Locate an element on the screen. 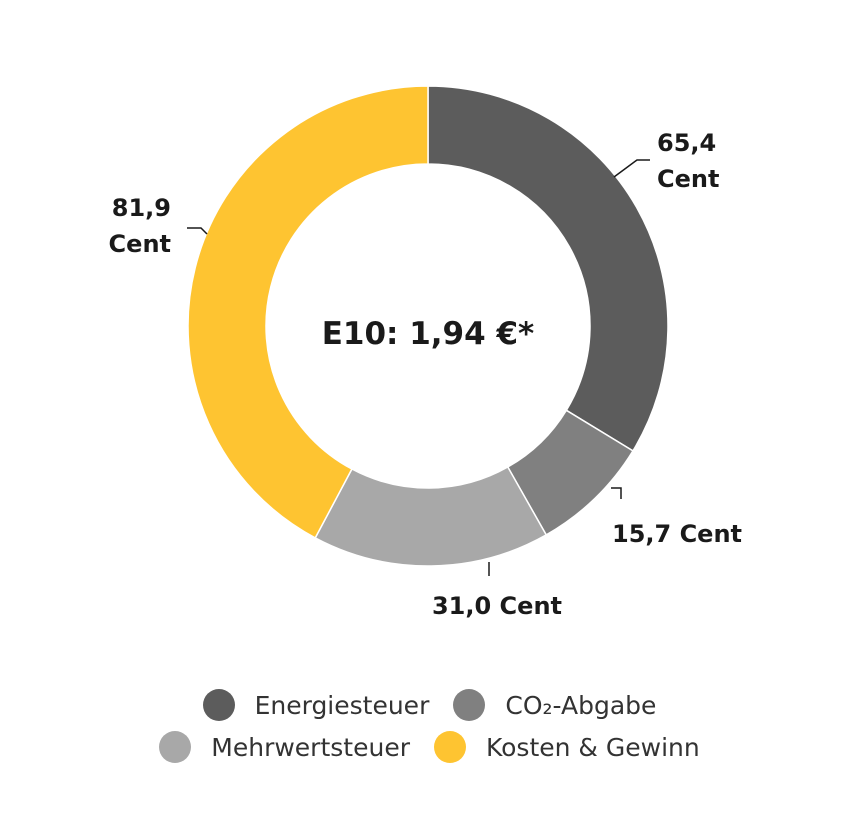 The image size is (859, 823). legend-item-energiesteuer: Energiesteuer is located at coordinates (316, 705).